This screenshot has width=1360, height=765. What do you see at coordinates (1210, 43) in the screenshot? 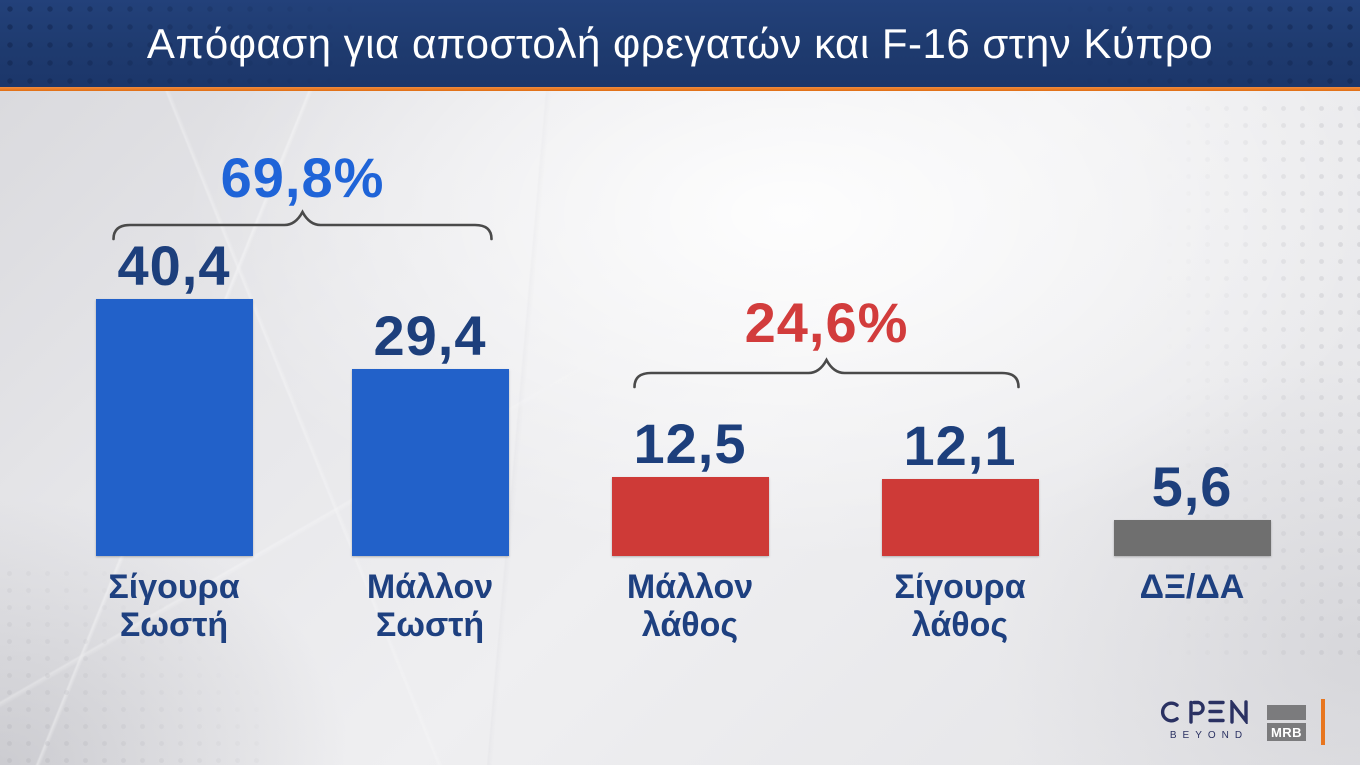
I see `title-bar-dots-right` at bounding box center [1210, 43].